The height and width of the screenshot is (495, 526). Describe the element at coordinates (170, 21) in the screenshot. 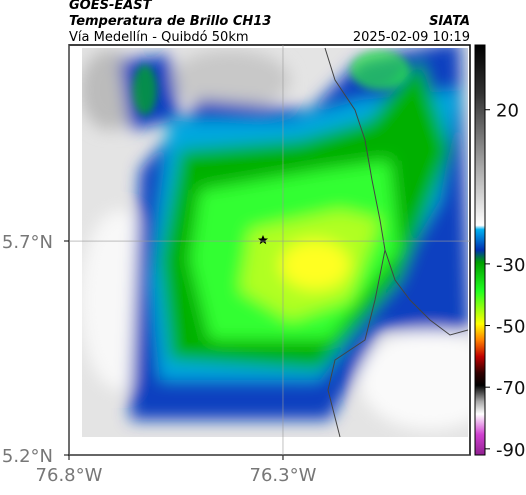

I see `title: Temperatura de Brillo CH13` at that location.